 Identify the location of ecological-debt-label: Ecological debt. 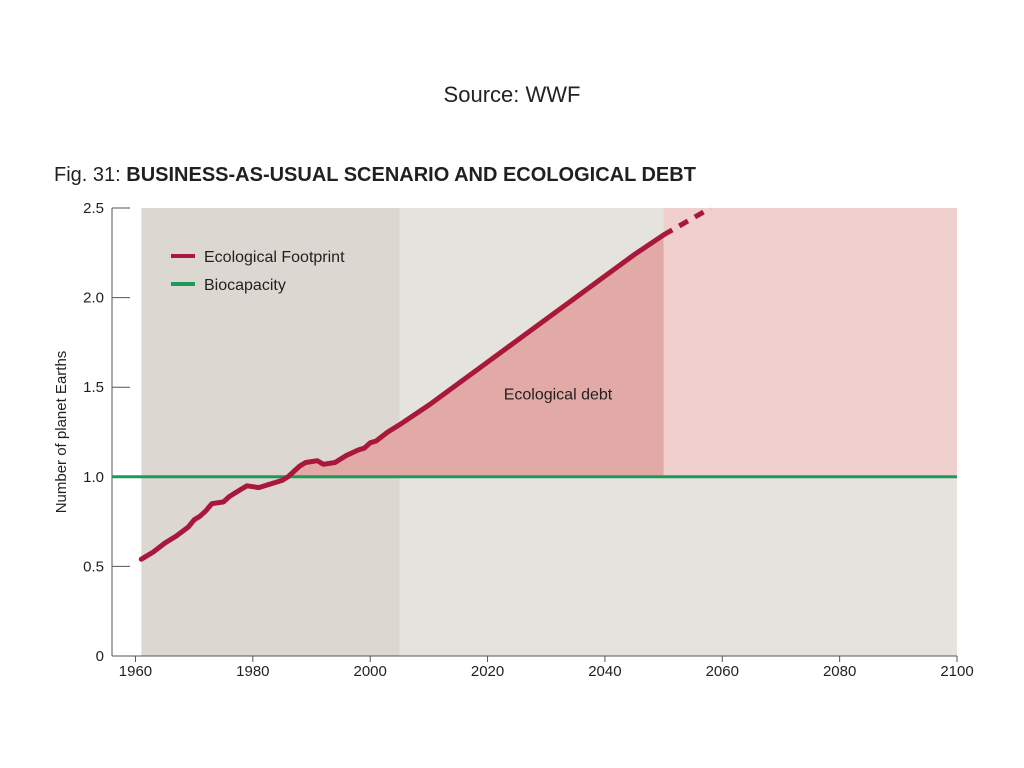
(558, 395).